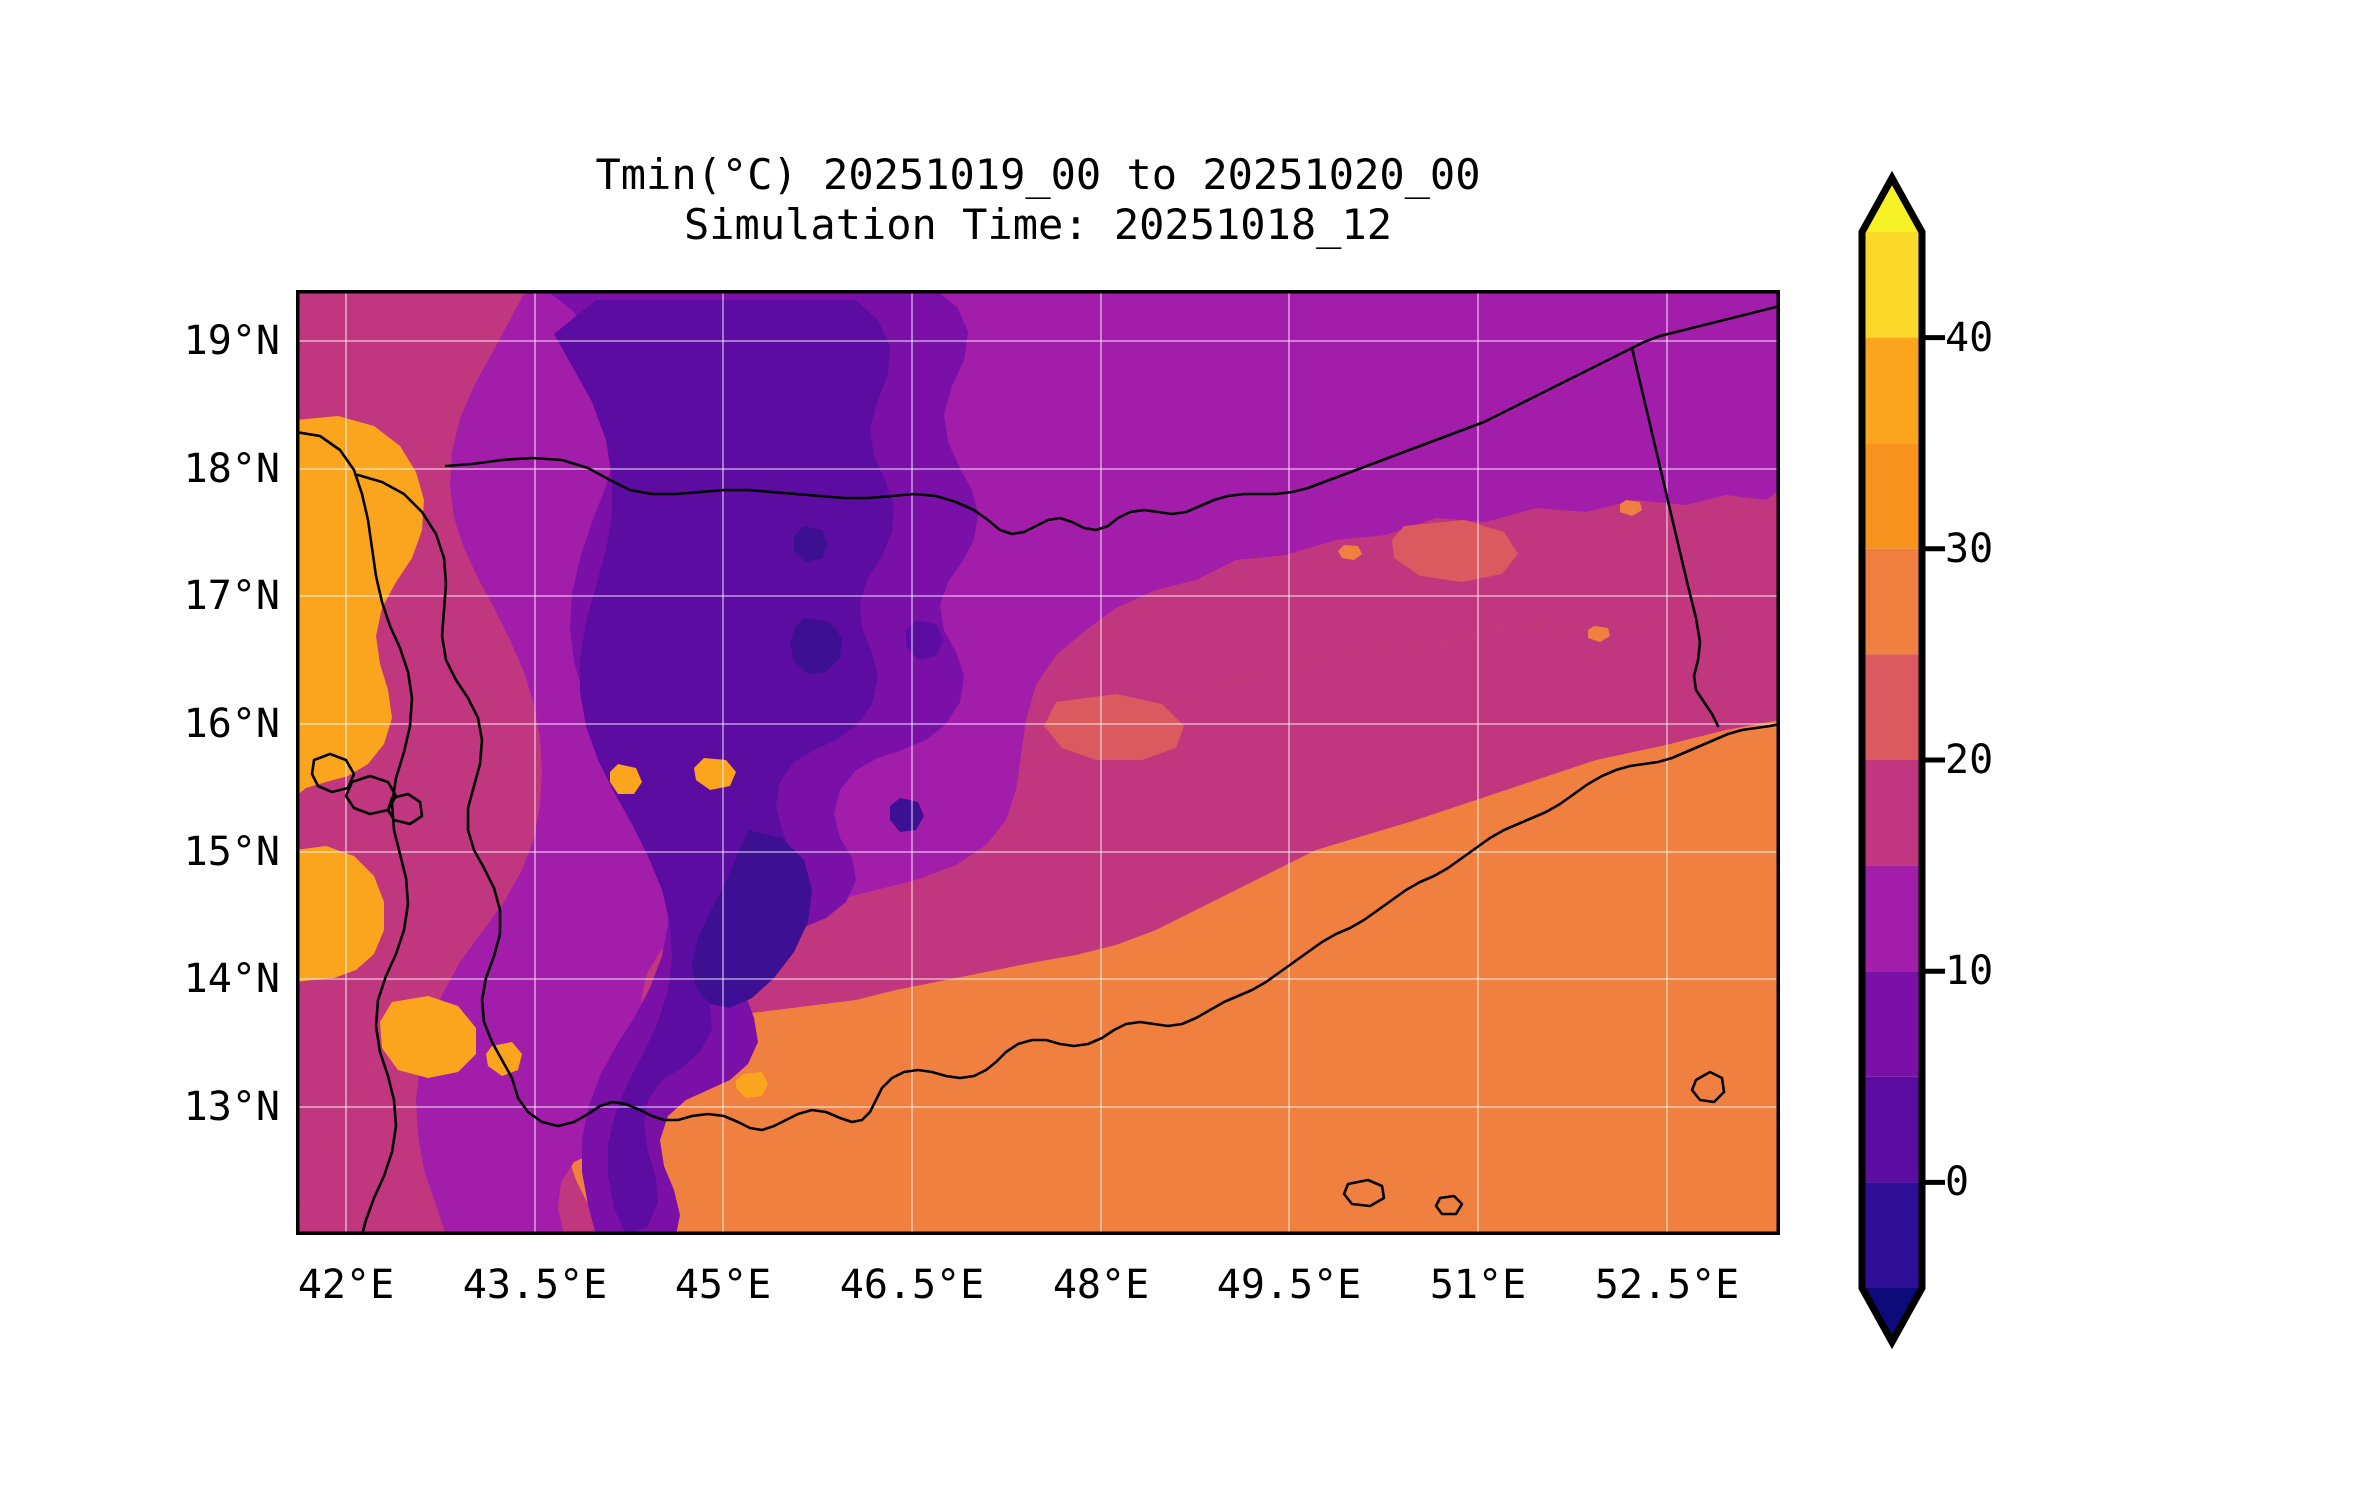 This screenshot has height=1500, width=2371. What do you see at coordinates (1350, 552) in the screenshot?
I see `contour-warm-speck-a` at bounding box center [1350, 552].